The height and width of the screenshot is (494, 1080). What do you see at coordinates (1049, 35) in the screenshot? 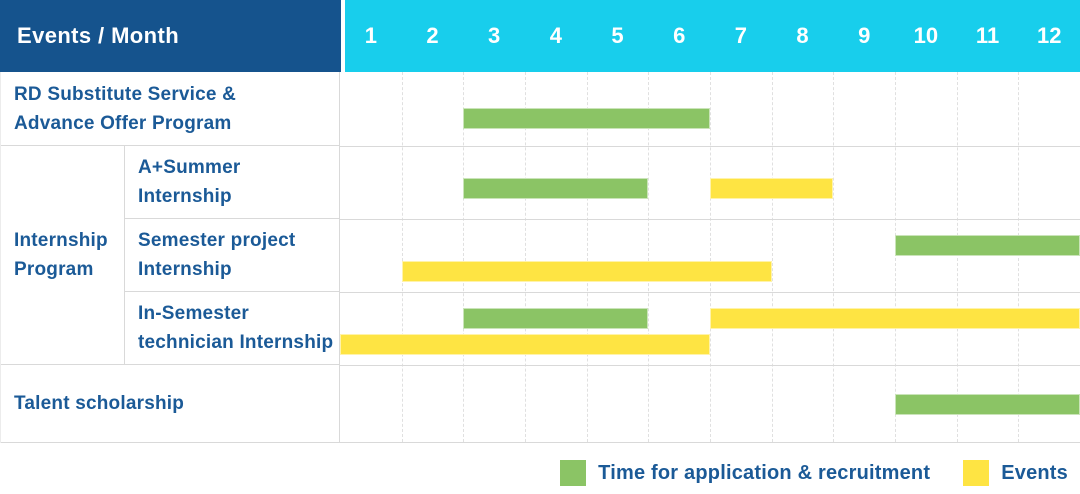
I see `month-header-12: 12` at bounding box center [1049, 35].